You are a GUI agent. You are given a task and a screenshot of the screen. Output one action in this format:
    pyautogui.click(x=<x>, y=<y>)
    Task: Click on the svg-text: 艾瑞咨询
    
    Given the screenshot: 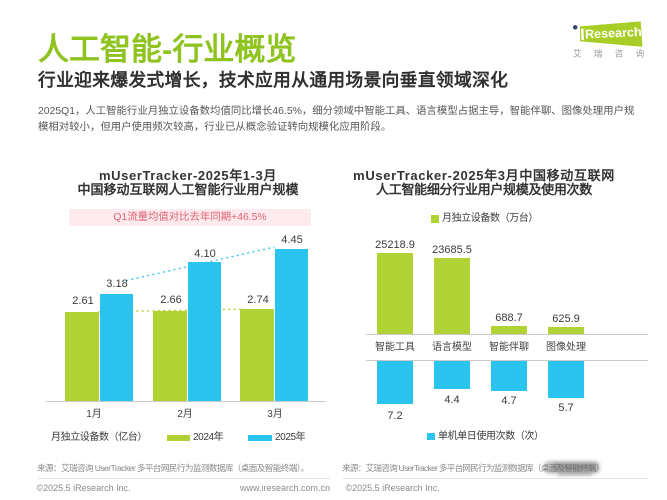 What is the action you would take?
    pyautogui.click(x=615, y=54)
    